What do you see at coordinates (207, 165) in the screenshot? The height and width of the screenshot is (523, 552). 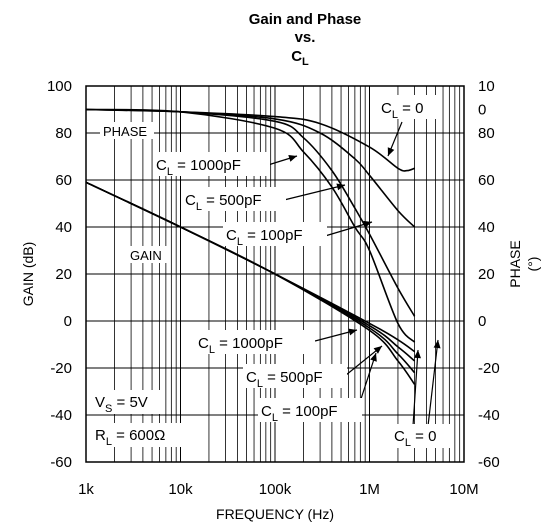 I see `label-phase-cl1000-rest: = 1000pF` at bounding box center [207, 165].